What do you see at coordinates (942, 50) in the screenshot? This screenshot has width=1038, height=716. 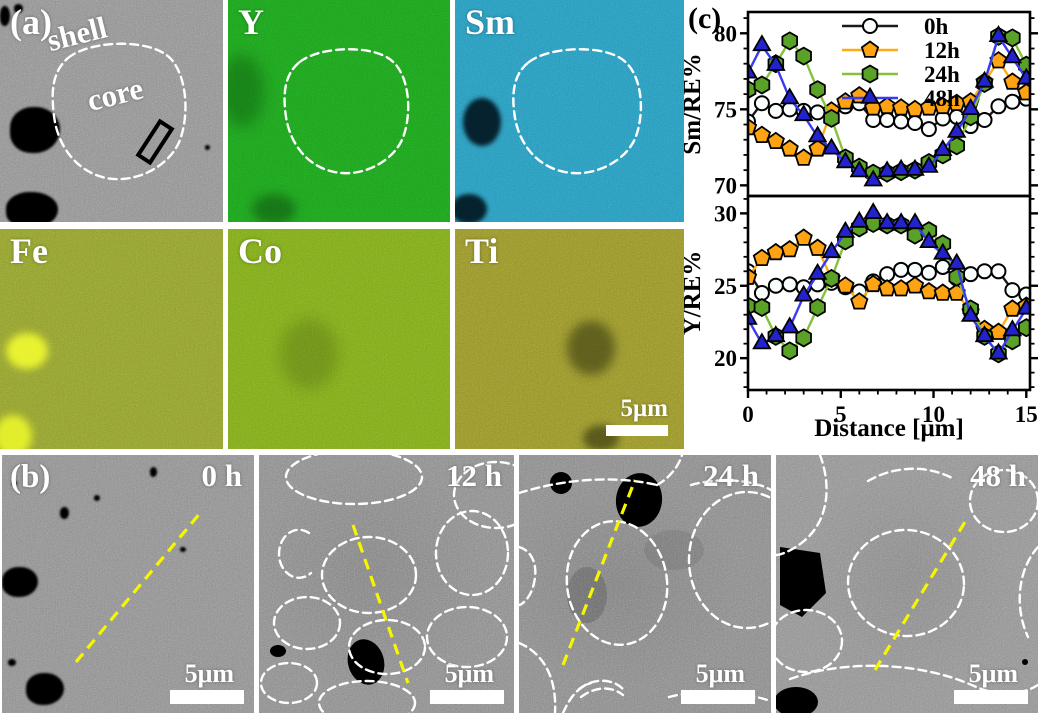 I see `svg-text: 12h` at bounding box center [942, 50].